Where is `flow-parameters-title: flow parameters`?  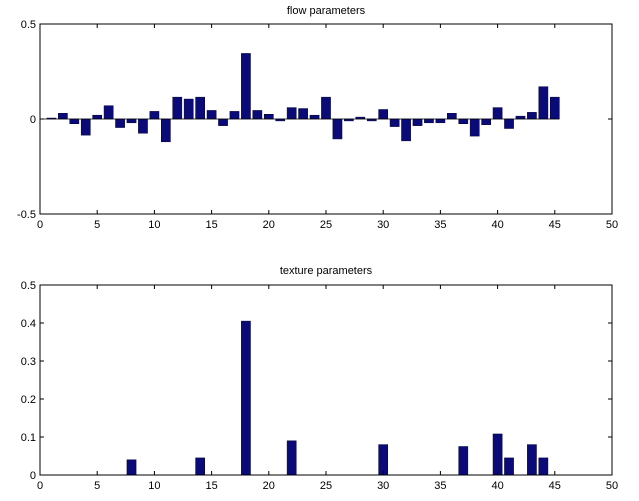 flow-parameters-title: flow parameters is located at coordinates (326, 11).